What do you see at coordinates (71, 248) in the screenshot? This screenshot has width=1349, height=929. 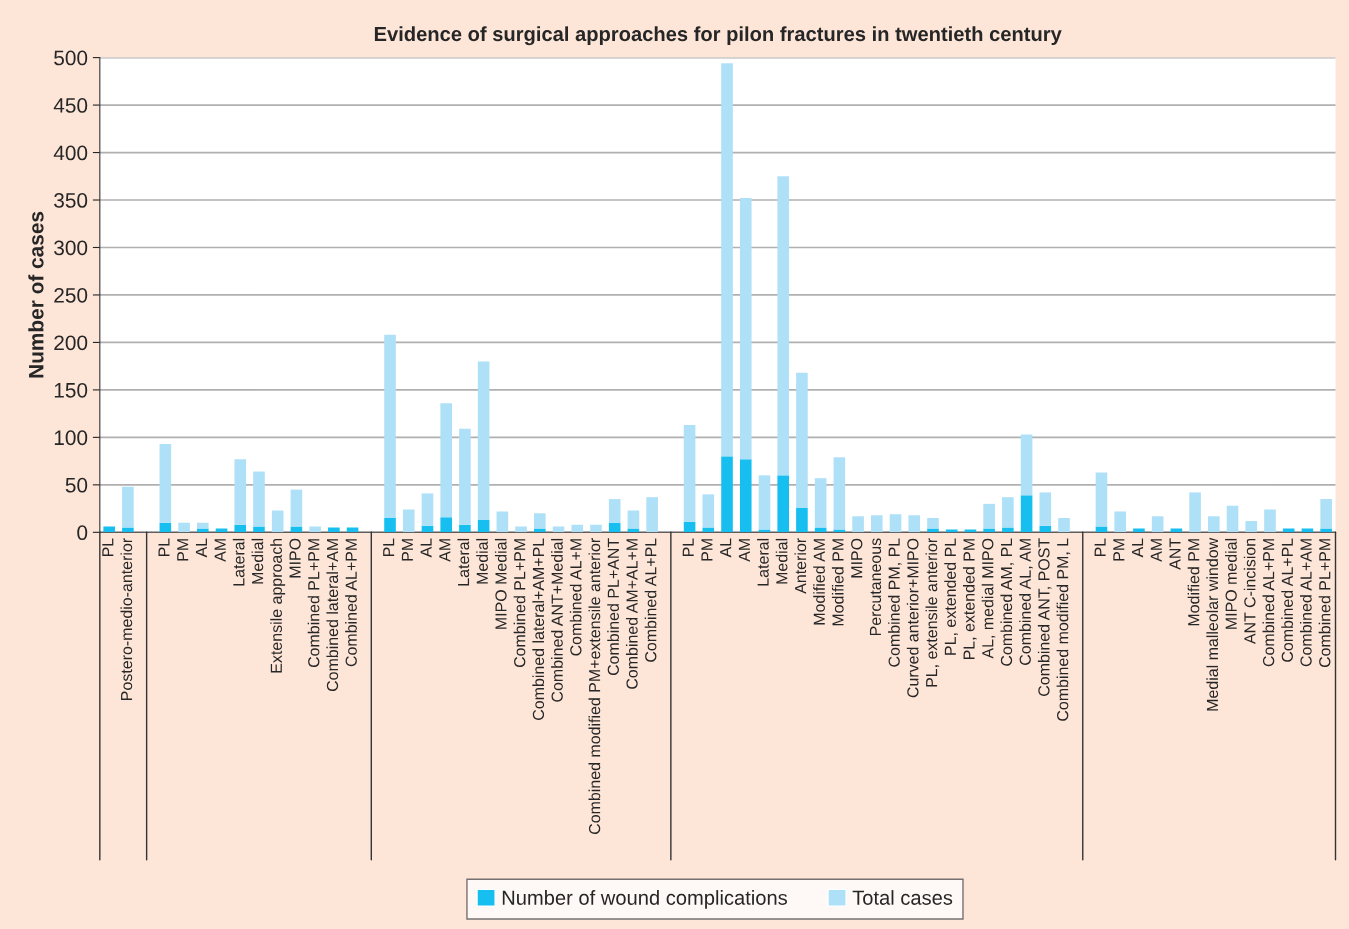 I see `y-tick-label: 300` at bounding box center [71, 248].